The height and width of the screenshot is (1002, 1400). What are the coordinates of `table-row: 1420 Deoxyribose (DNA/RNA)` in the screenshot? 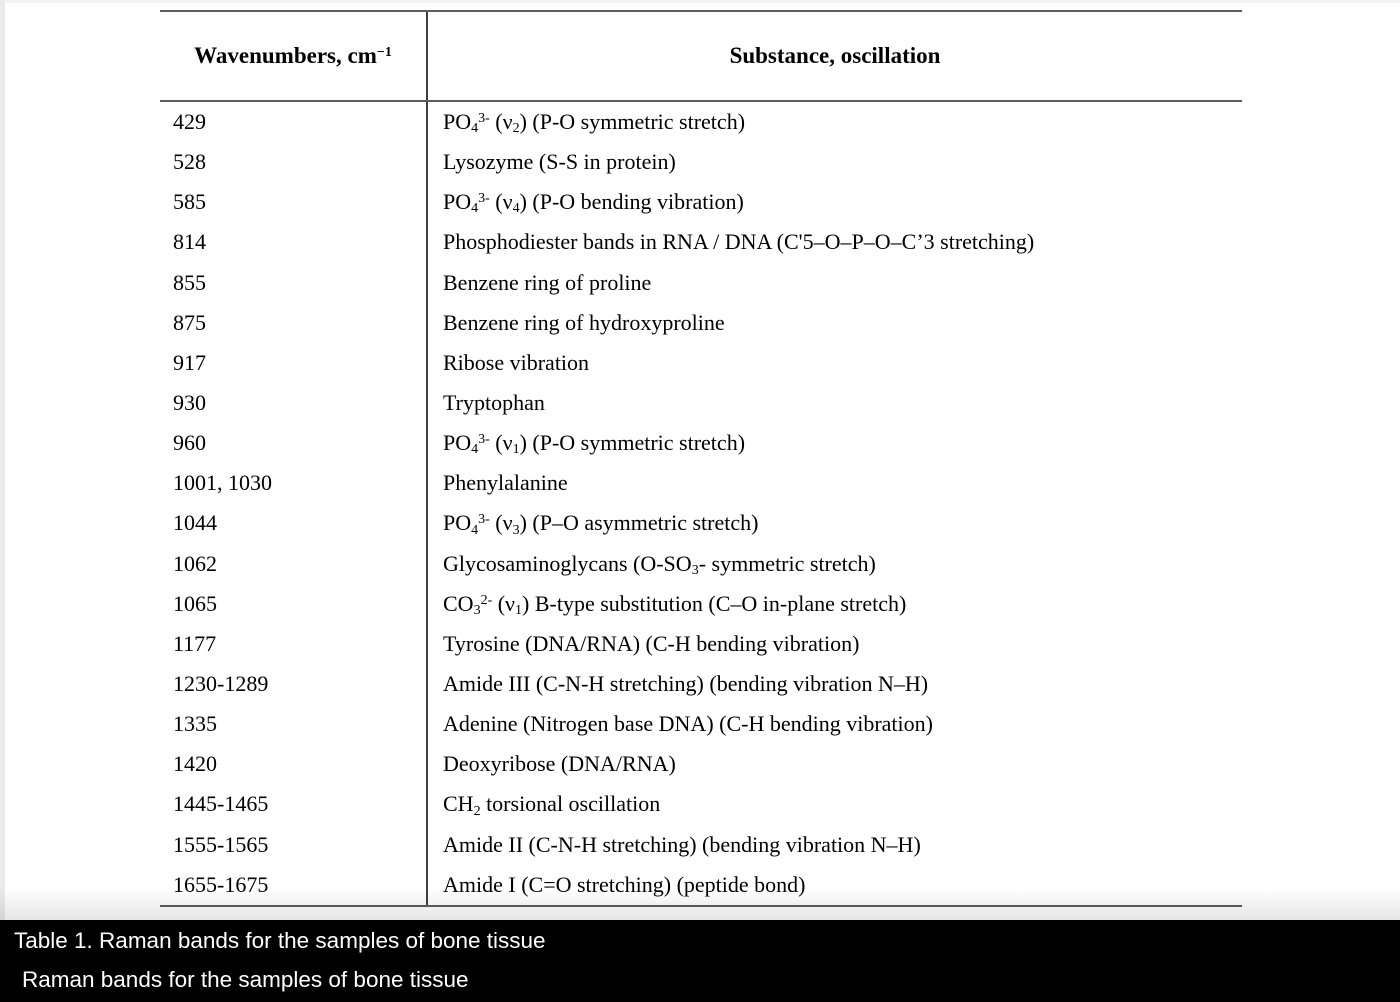 It's located at (701, 764).